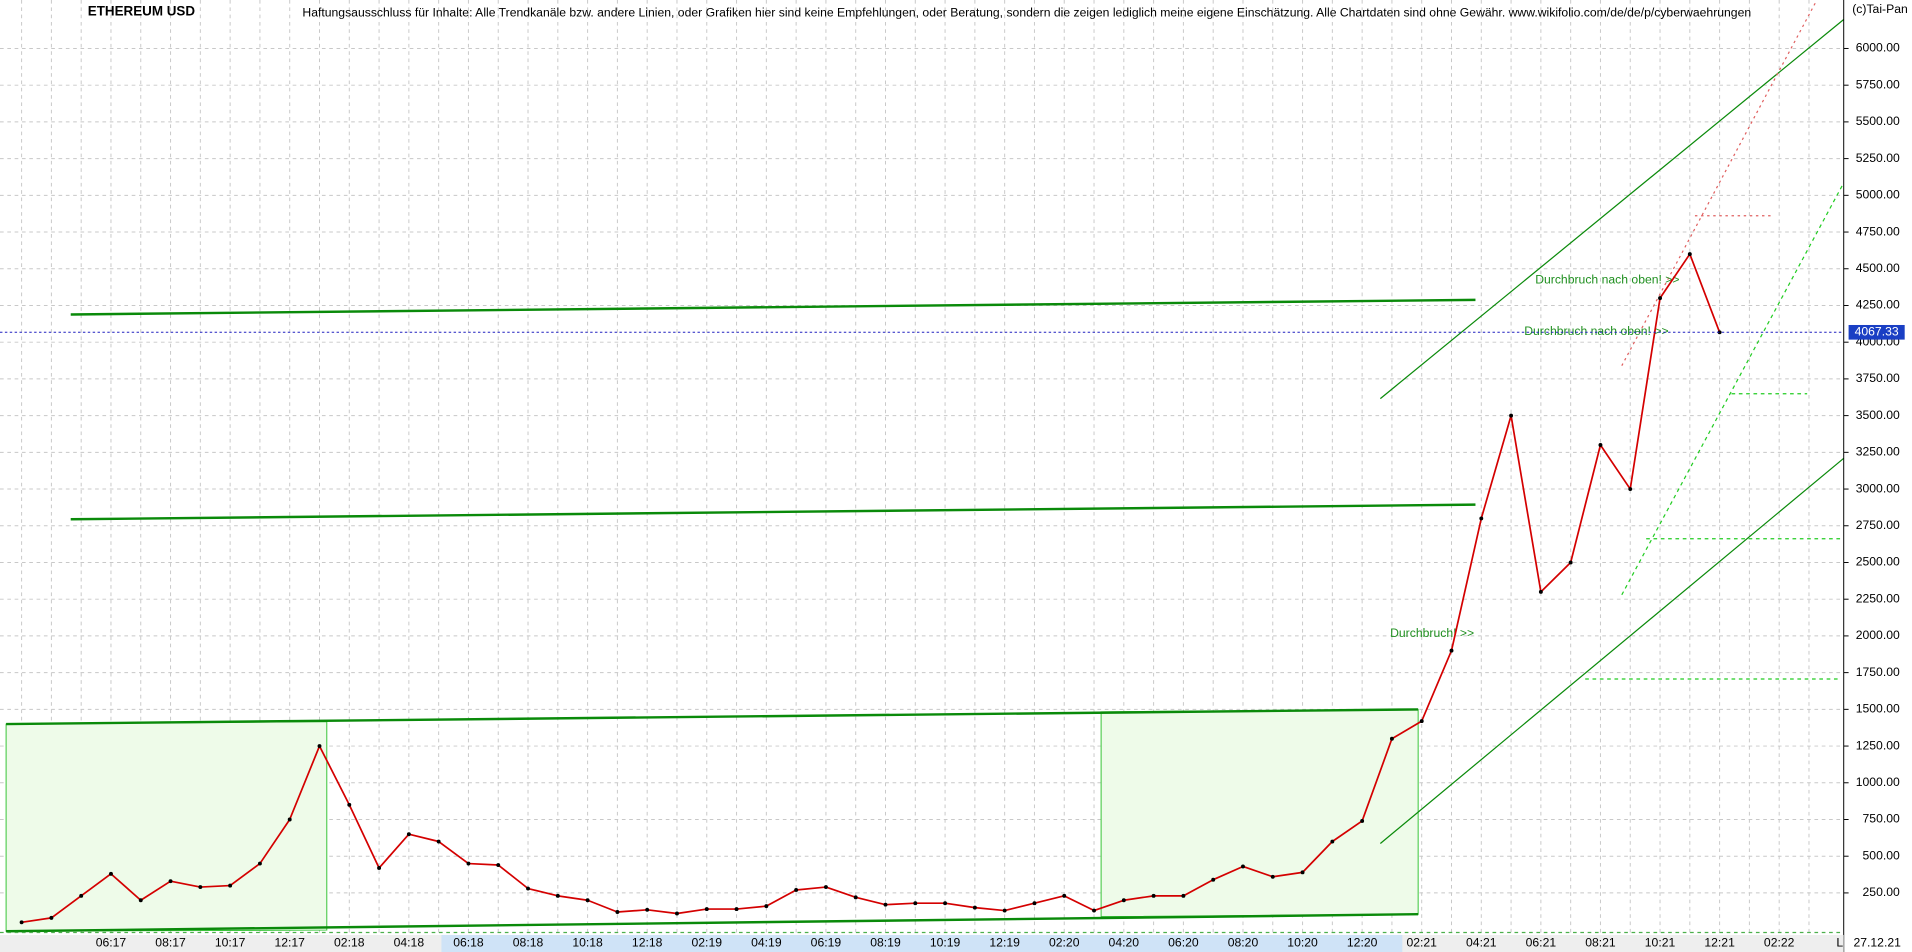 The height and width of the screenshot is (952, 1912). What do you see at coordinates (1878, 268) in the screenshot?
I see `y-tick-label: 4500.00` at bounding box center [1878, 268].